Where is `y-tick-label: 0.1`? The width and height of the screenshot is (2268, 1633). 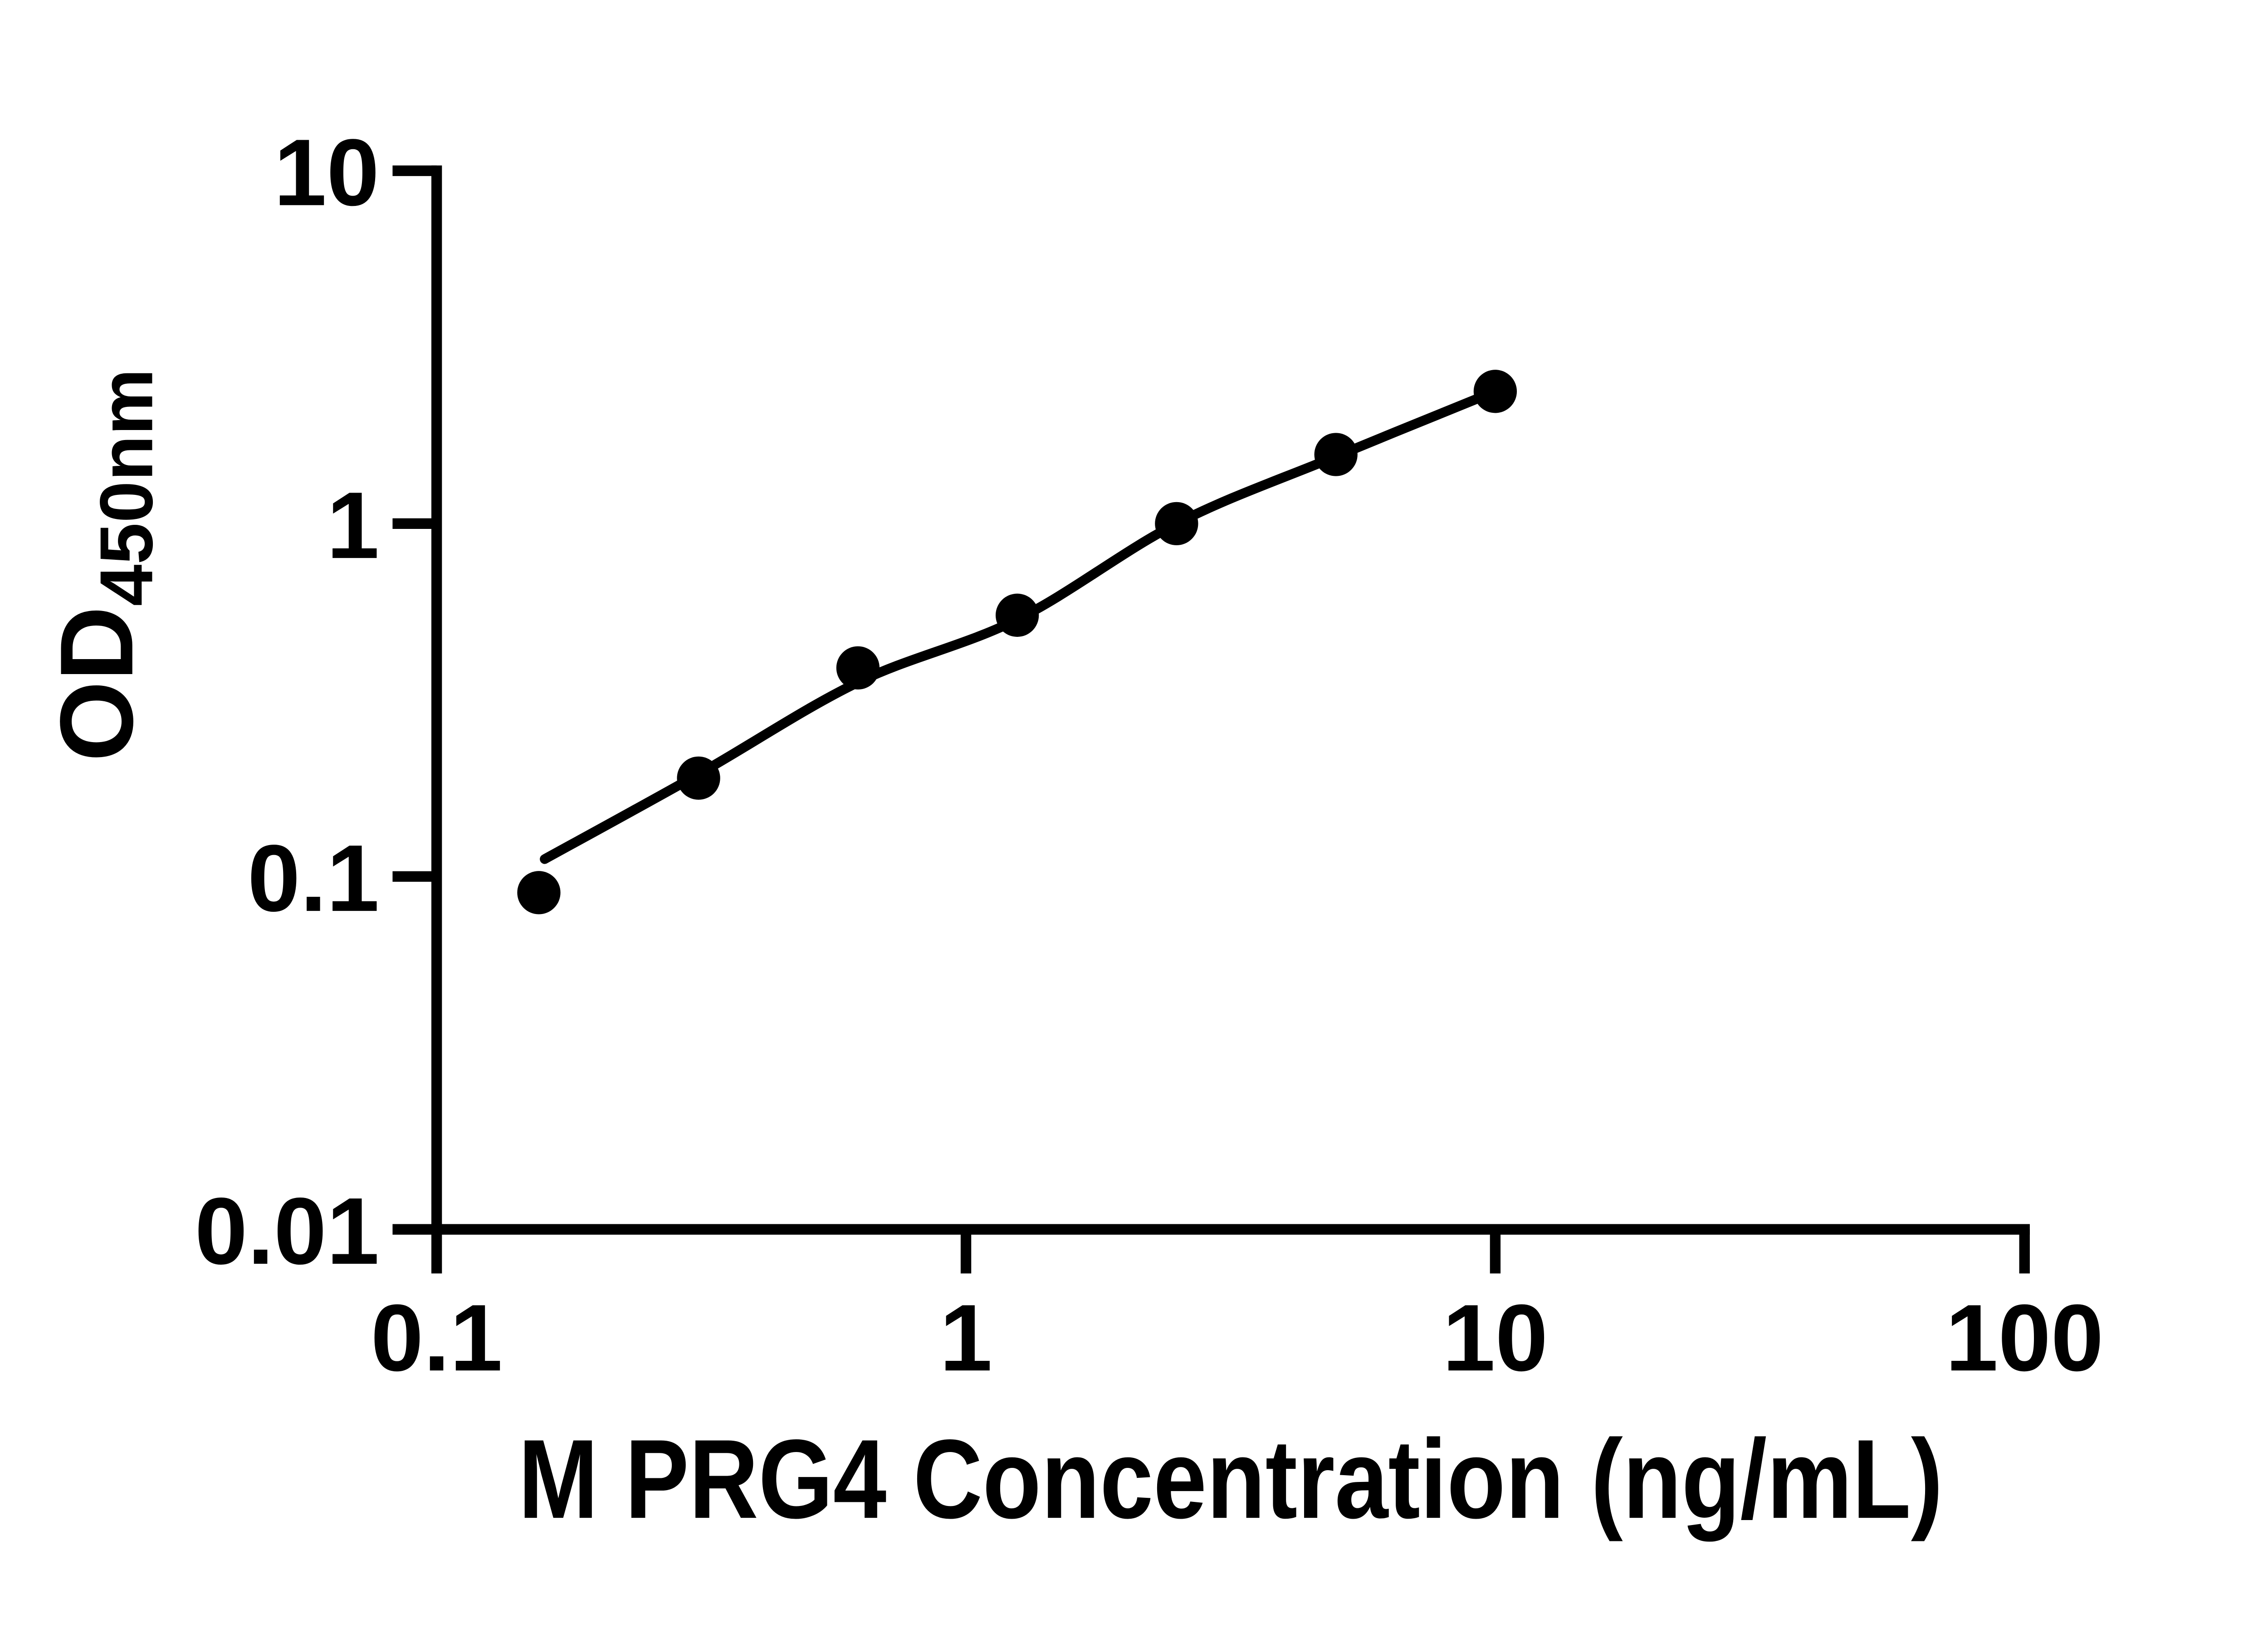 y-tick-label: 0.1 is located at coordinates (314, 878).